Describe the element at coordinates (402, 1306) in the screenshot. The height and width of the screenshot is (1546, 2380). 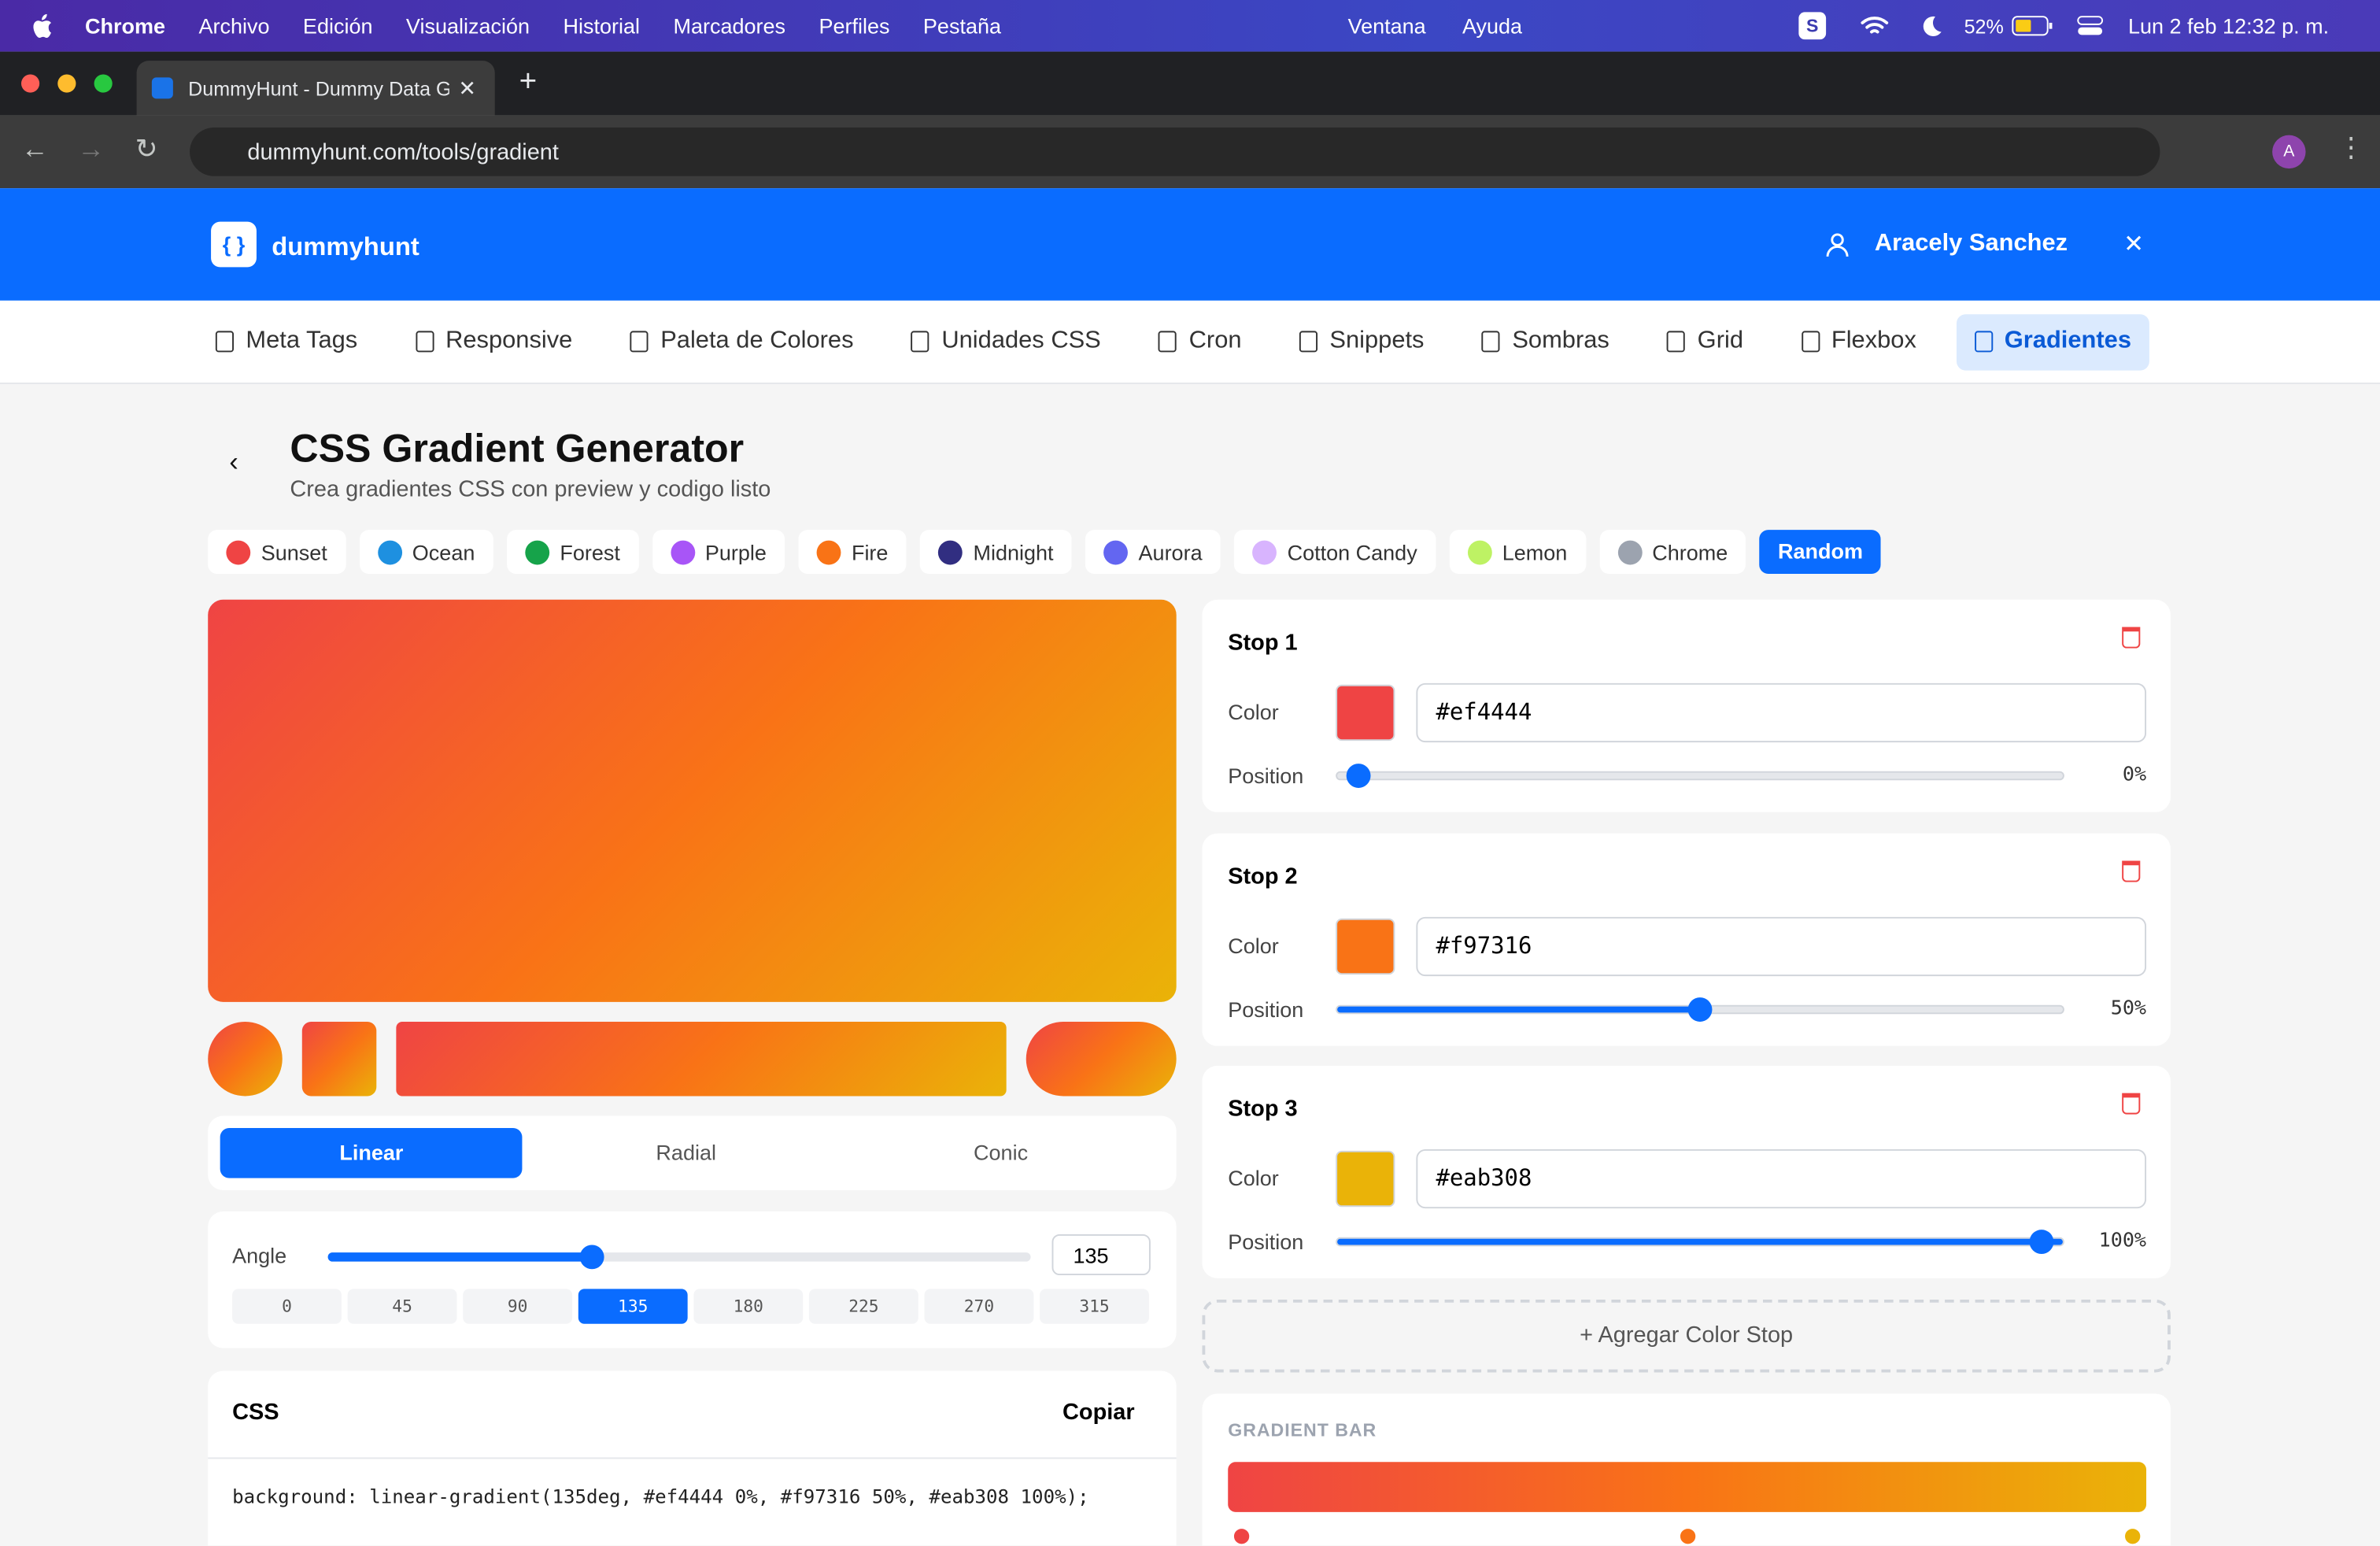
I see `angle-preset: 45` at that location.